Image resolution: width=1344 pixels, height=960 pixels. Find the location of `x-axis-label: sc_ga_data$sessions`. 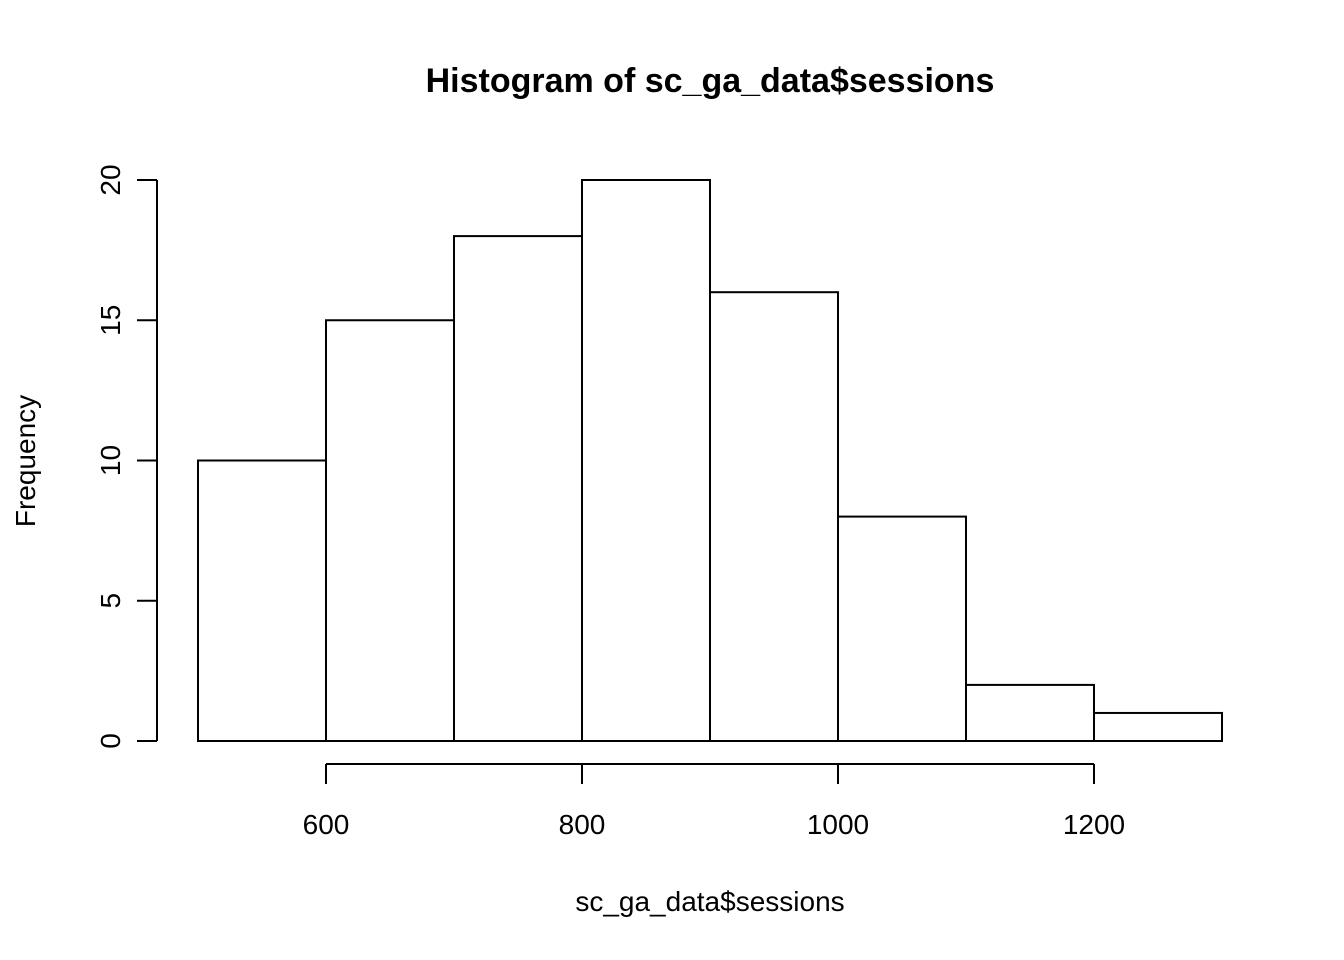

x-axis-label: sc_ga_data$sessions is located at coordinates (709, 901).